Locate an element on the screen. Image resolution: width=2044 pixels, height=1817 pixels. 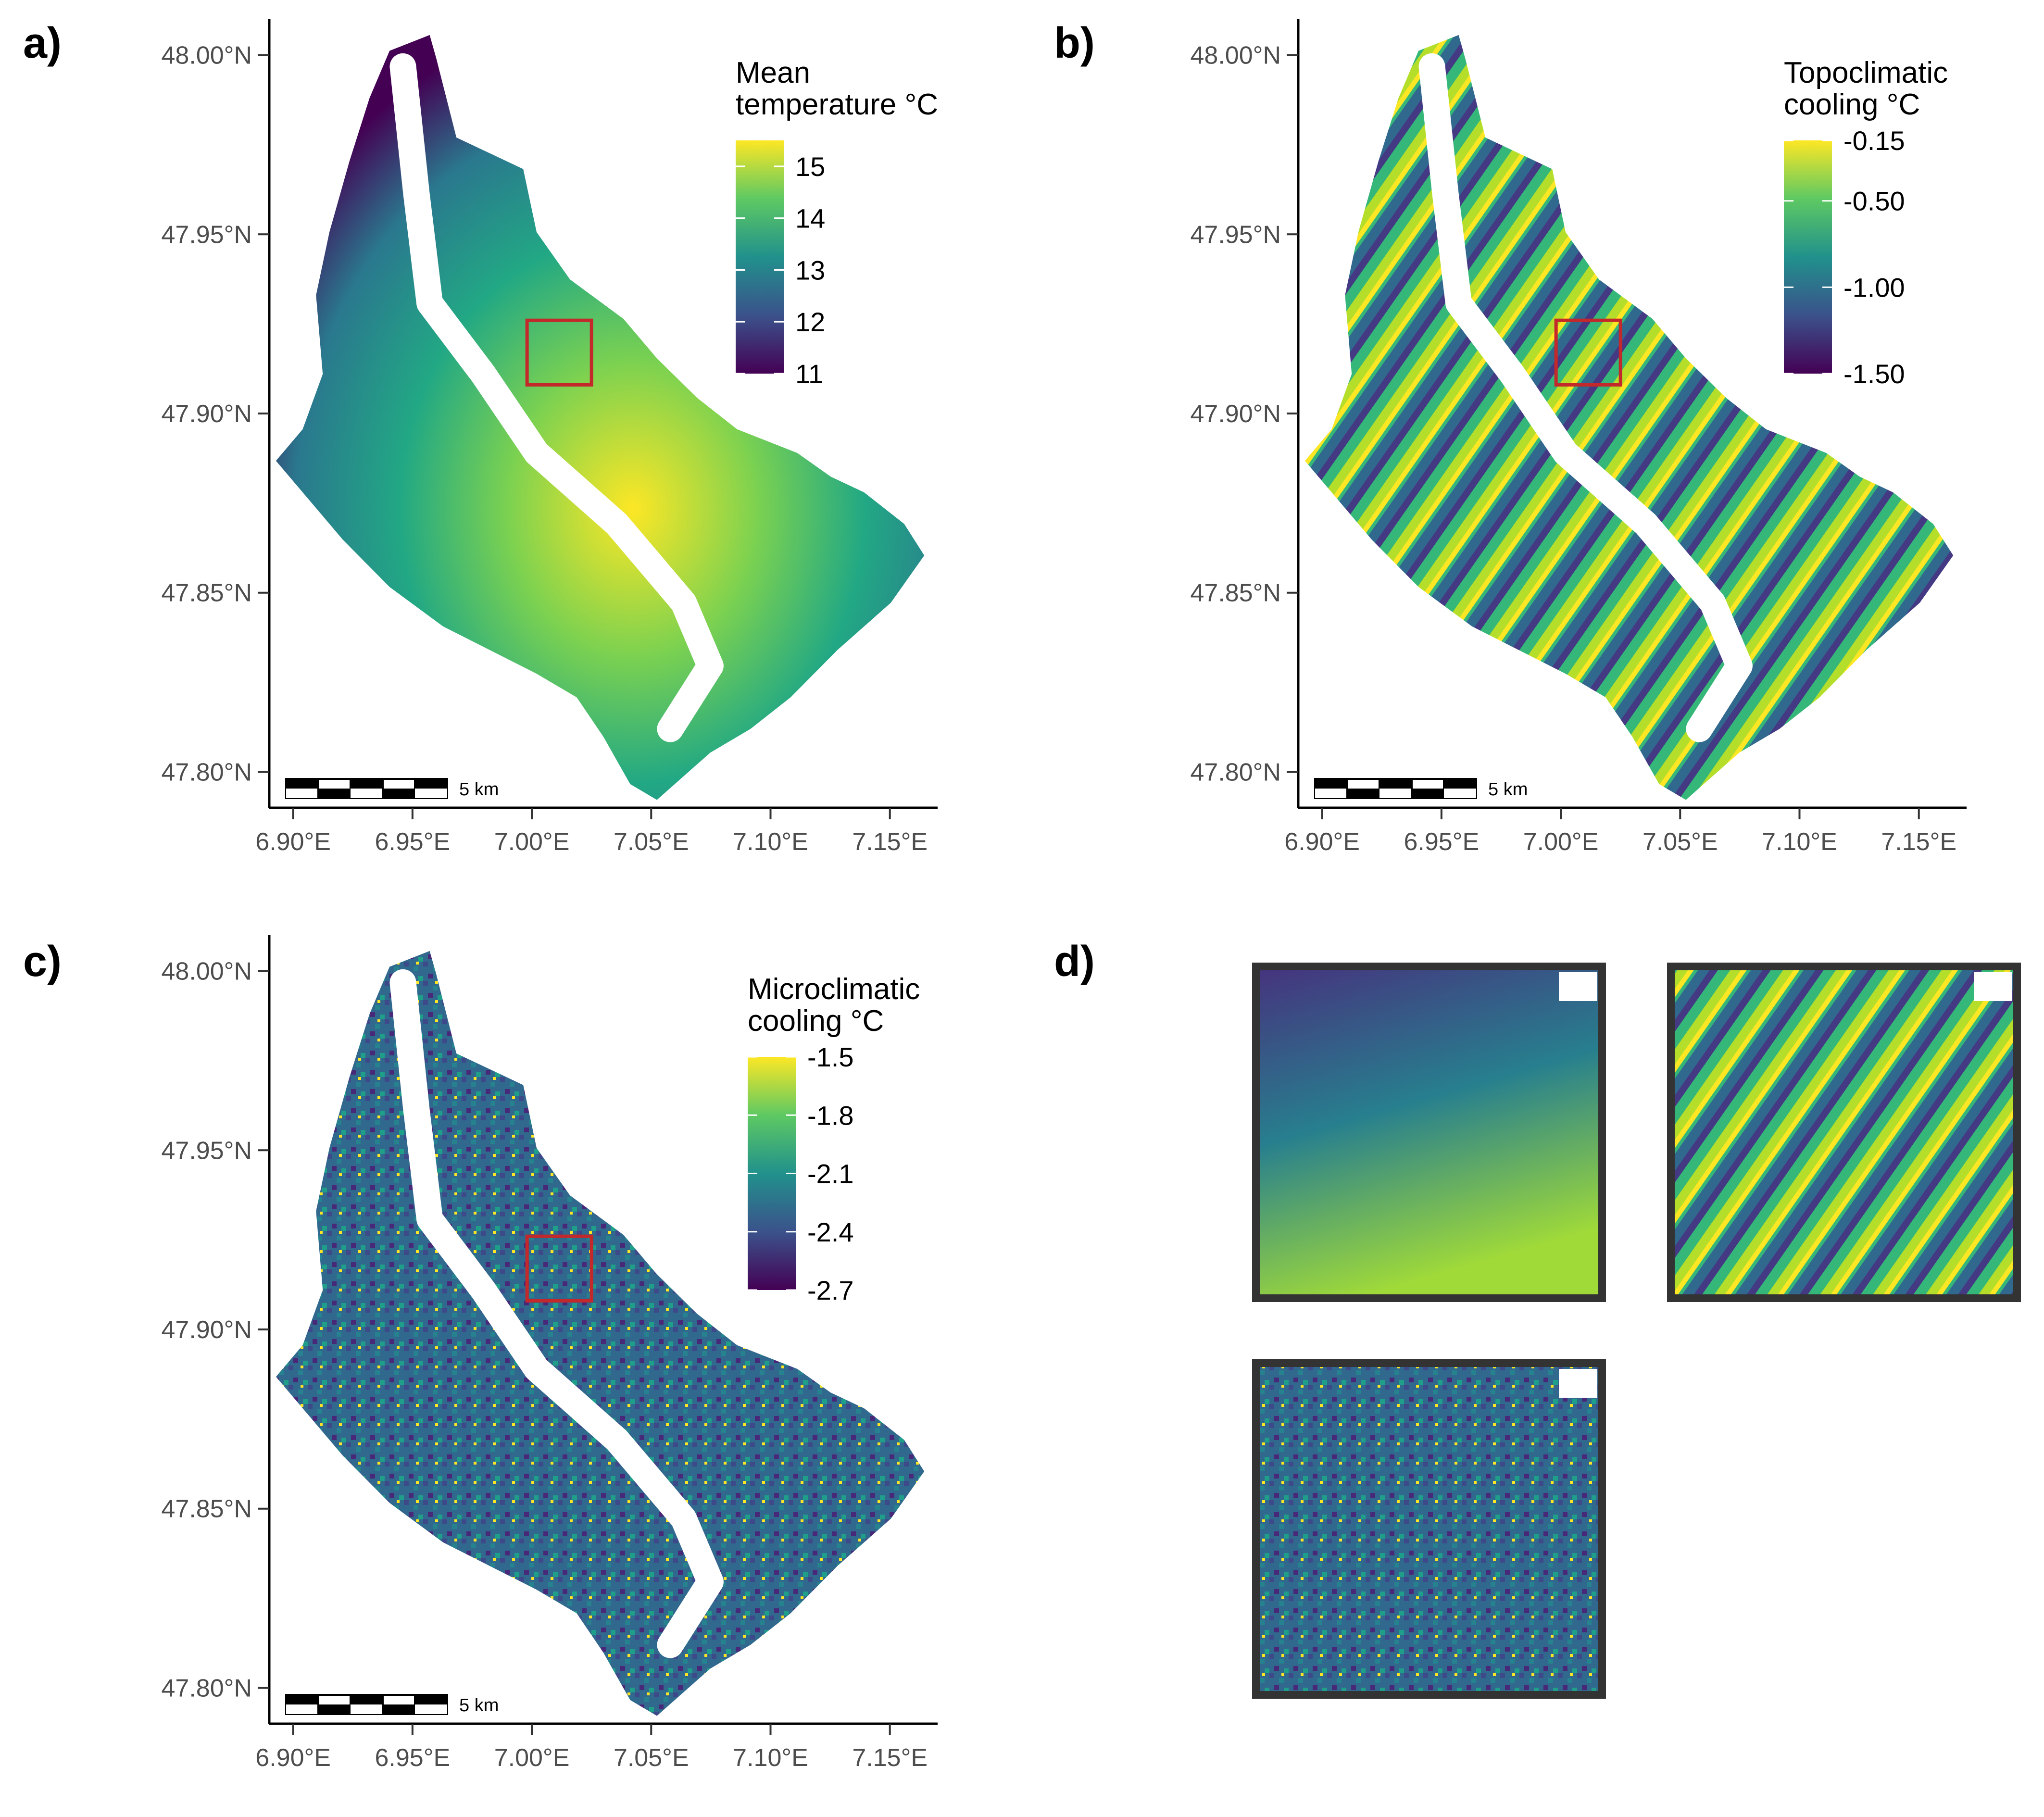
colorbar-tick-label: -1.00 is located at coordinates (1874, 287).